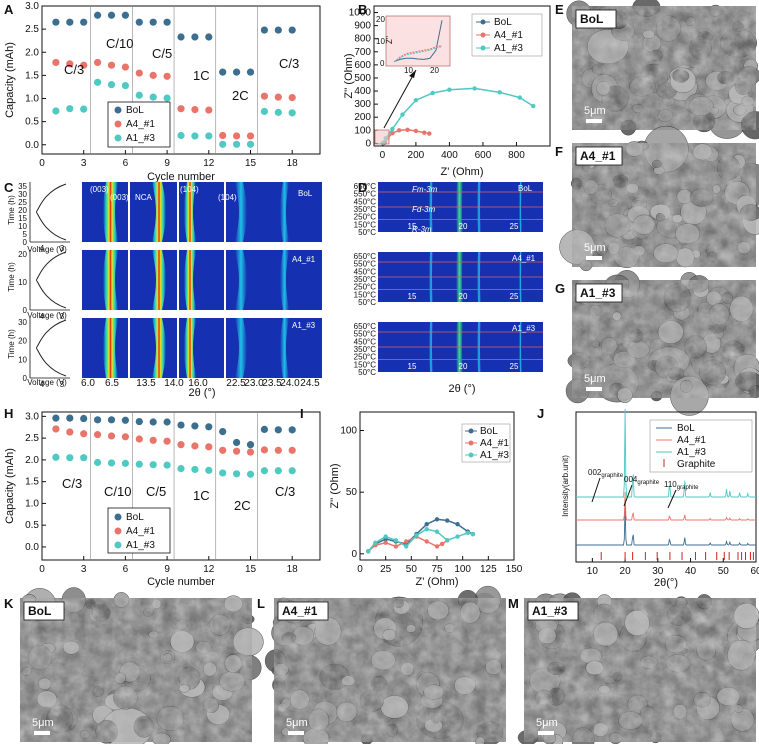 The image size is (759, 744). Describe the element at coordinates (72, 483) in the screenshot. I see `panel-h-rate-1: C/3` at that location.